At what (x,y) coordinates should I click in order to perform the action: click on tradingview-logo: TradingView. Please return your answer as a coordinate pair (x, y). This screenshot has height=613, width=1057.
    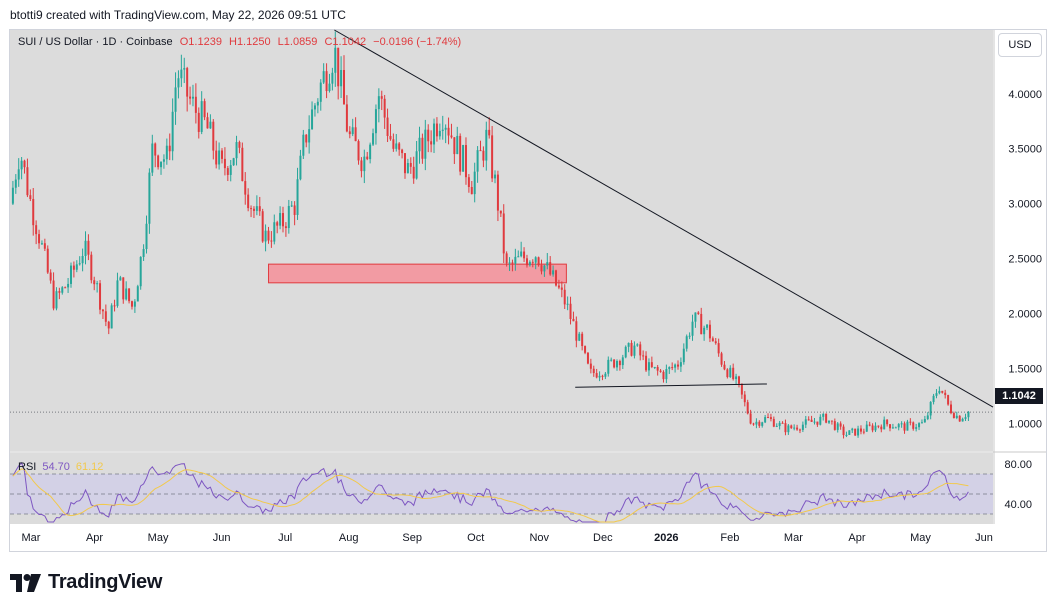
    Looking at the image, I should click on (86, 582).